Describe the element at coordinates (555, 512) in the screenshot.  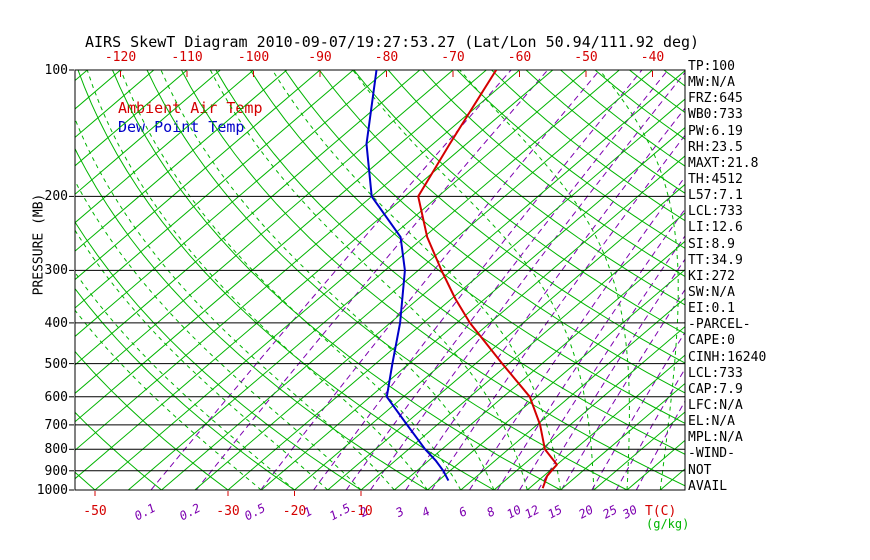
I see `mixing-ratio-label: 15` at that location.